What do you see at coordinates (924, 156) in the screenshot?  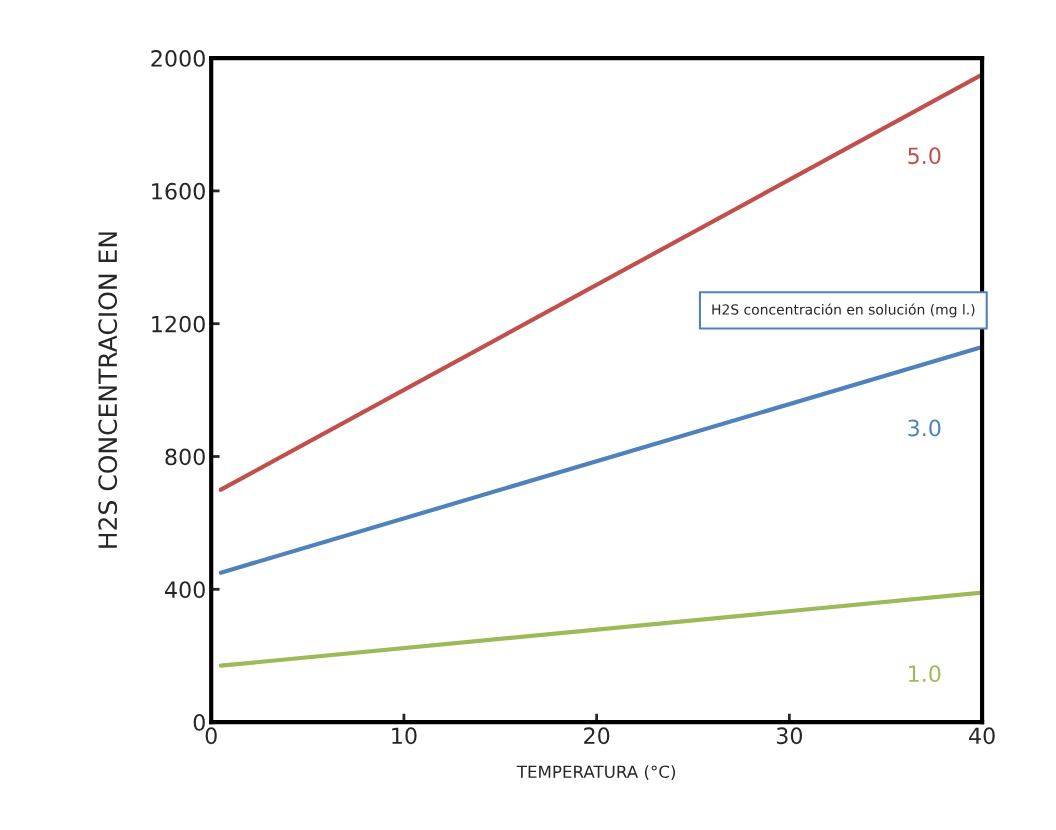 I see `series-label: 5.0` at bounding box center [924, 156].